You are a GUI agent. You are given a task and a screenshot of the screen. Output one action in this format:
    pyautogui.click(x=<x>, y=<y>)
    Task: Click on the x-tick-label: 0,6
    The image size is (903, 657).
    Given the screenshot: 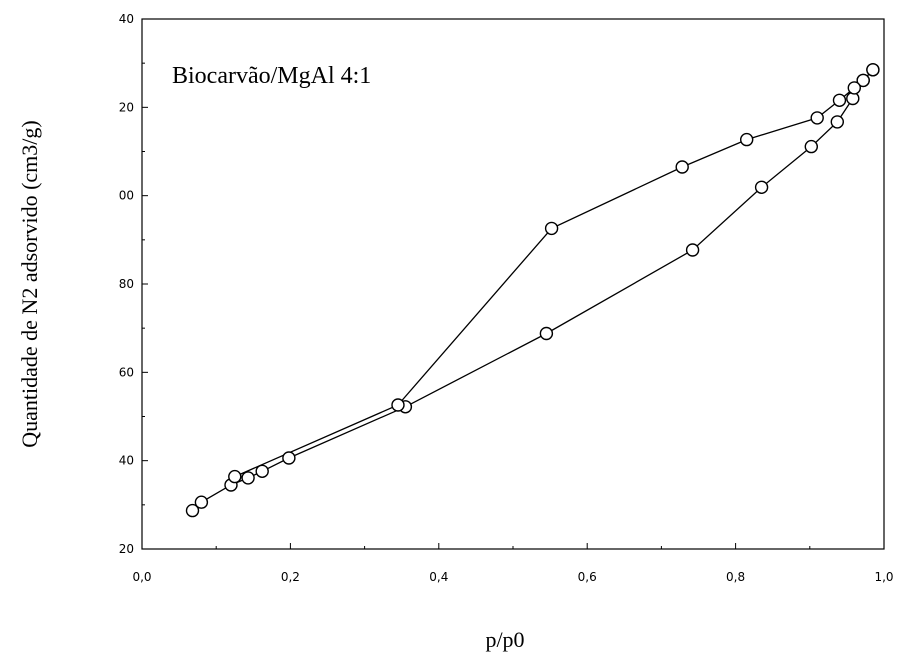 What is the action you would take?
    pyautogui.click(x=587, y=577)
    